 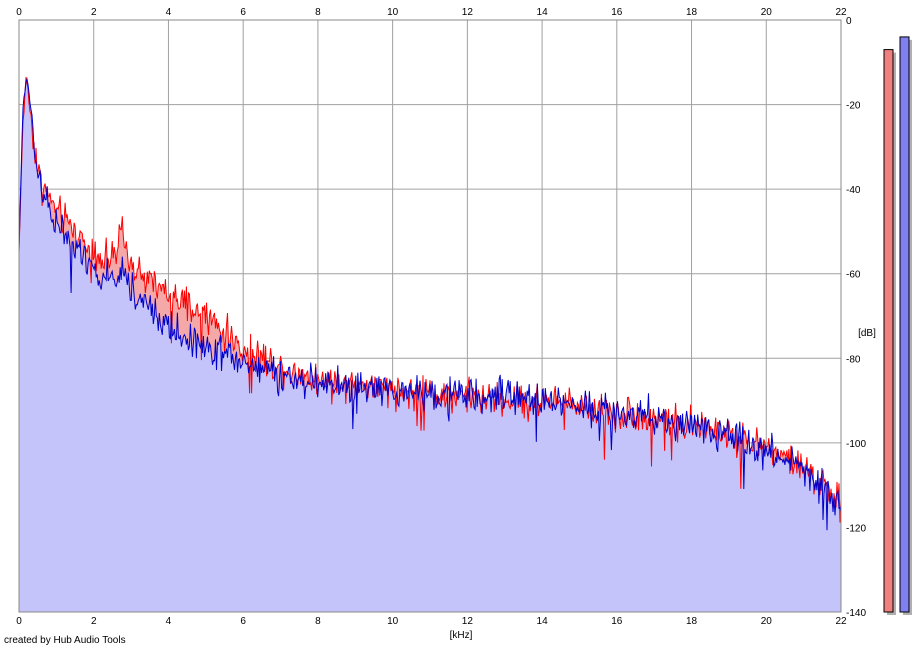 I want to click on x-tick-label-bottom: 18, so click(x=692, y=621).